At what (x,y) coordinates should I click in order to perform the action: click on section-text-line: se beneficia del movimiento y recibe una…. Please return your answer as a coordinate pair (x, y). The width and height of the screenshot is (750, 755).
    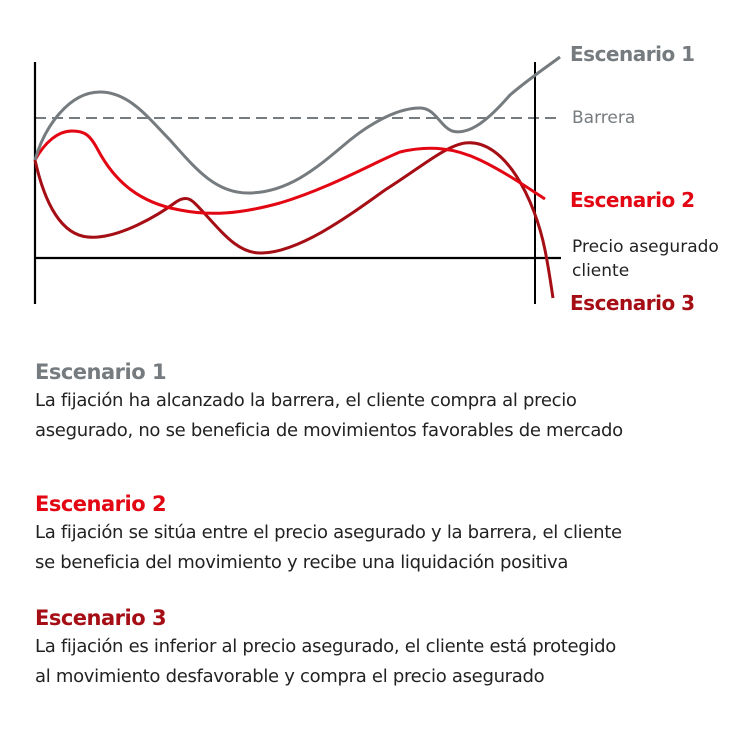
    Looking at the image, I should click on (302, 562).